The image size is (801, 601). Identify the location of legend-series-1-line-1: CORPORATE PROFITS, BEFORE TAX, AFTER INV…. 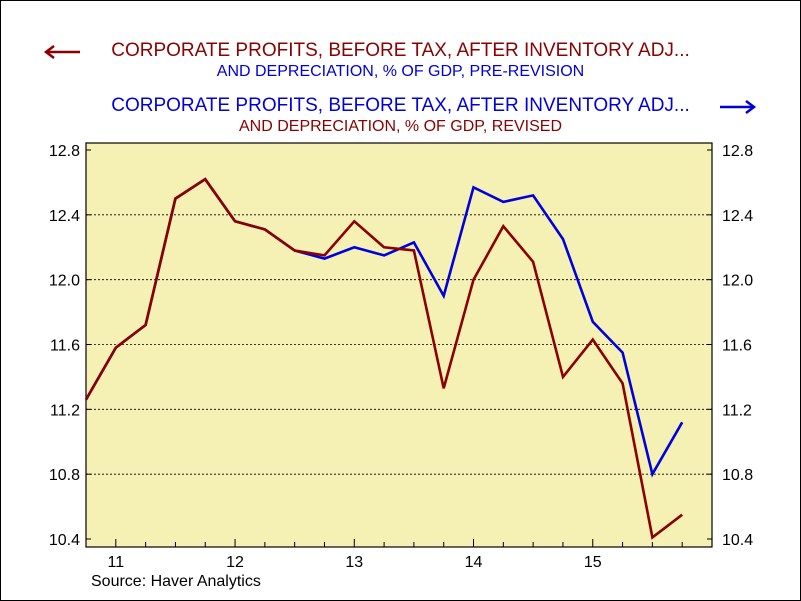
(400, 50).